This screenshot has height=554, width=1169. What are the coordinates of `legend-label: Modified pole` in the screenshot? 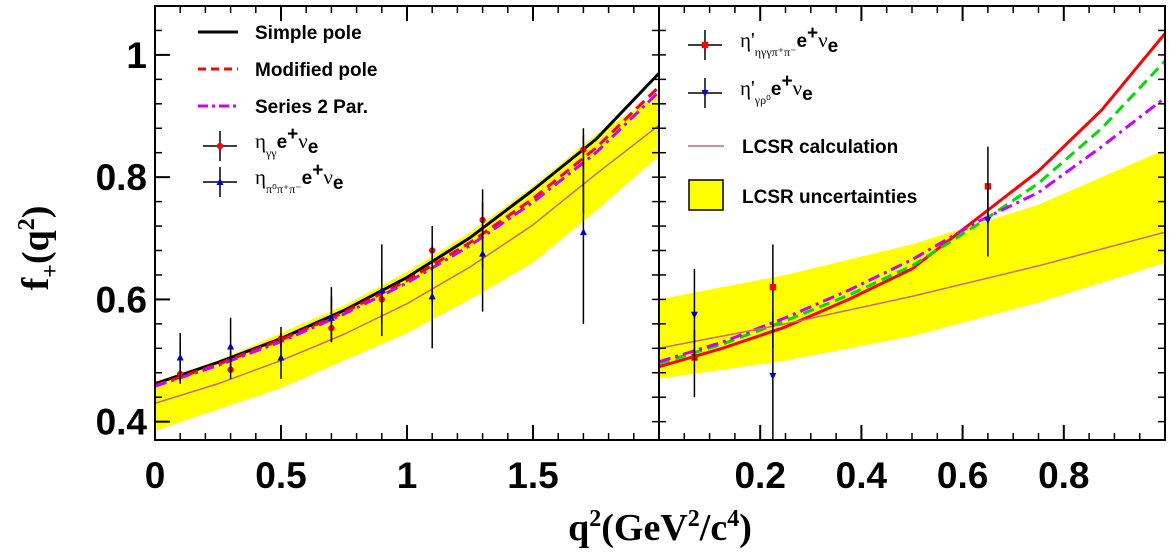 It's located at (316, 70).